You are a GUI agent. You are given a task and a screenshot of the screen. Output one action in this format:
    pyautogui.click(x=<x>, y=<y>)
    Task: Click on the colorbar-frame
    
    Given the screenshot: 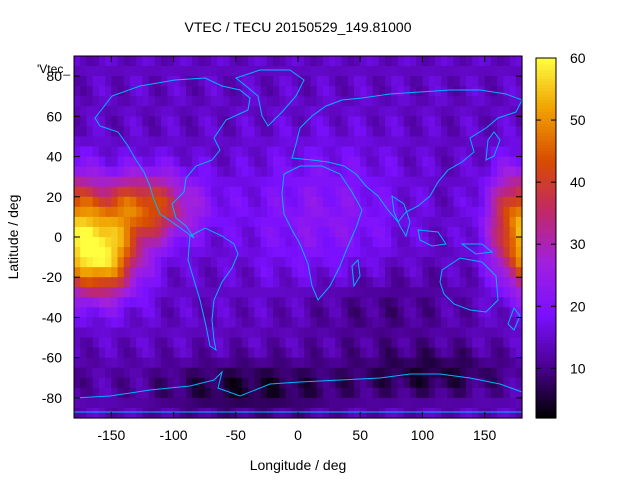 What is the action you would take?
    pyautogui.click(x=546, y=238)
    